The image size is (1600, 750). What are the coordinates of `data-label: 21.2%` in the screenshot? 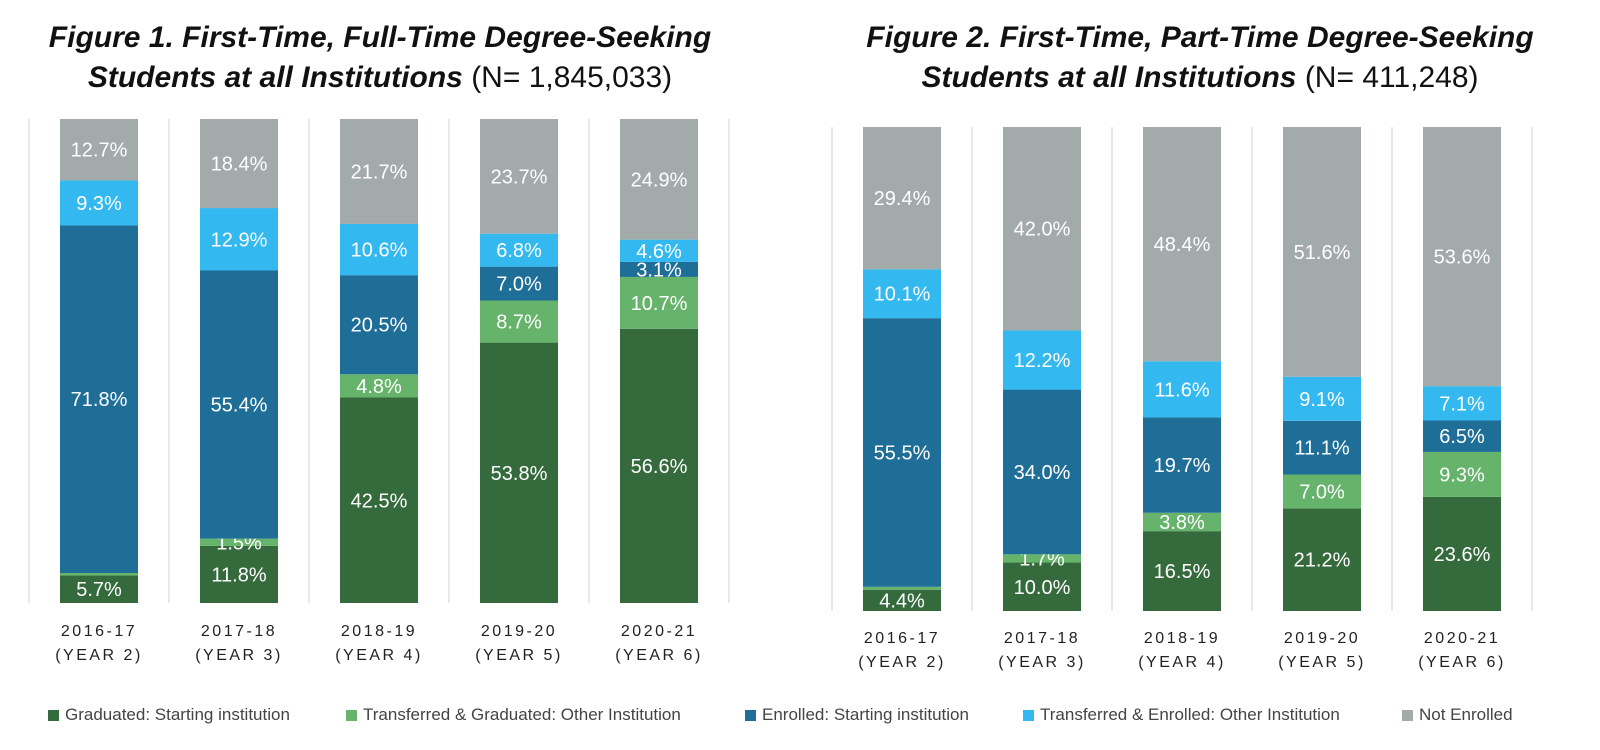 It's located at (1322, 561).